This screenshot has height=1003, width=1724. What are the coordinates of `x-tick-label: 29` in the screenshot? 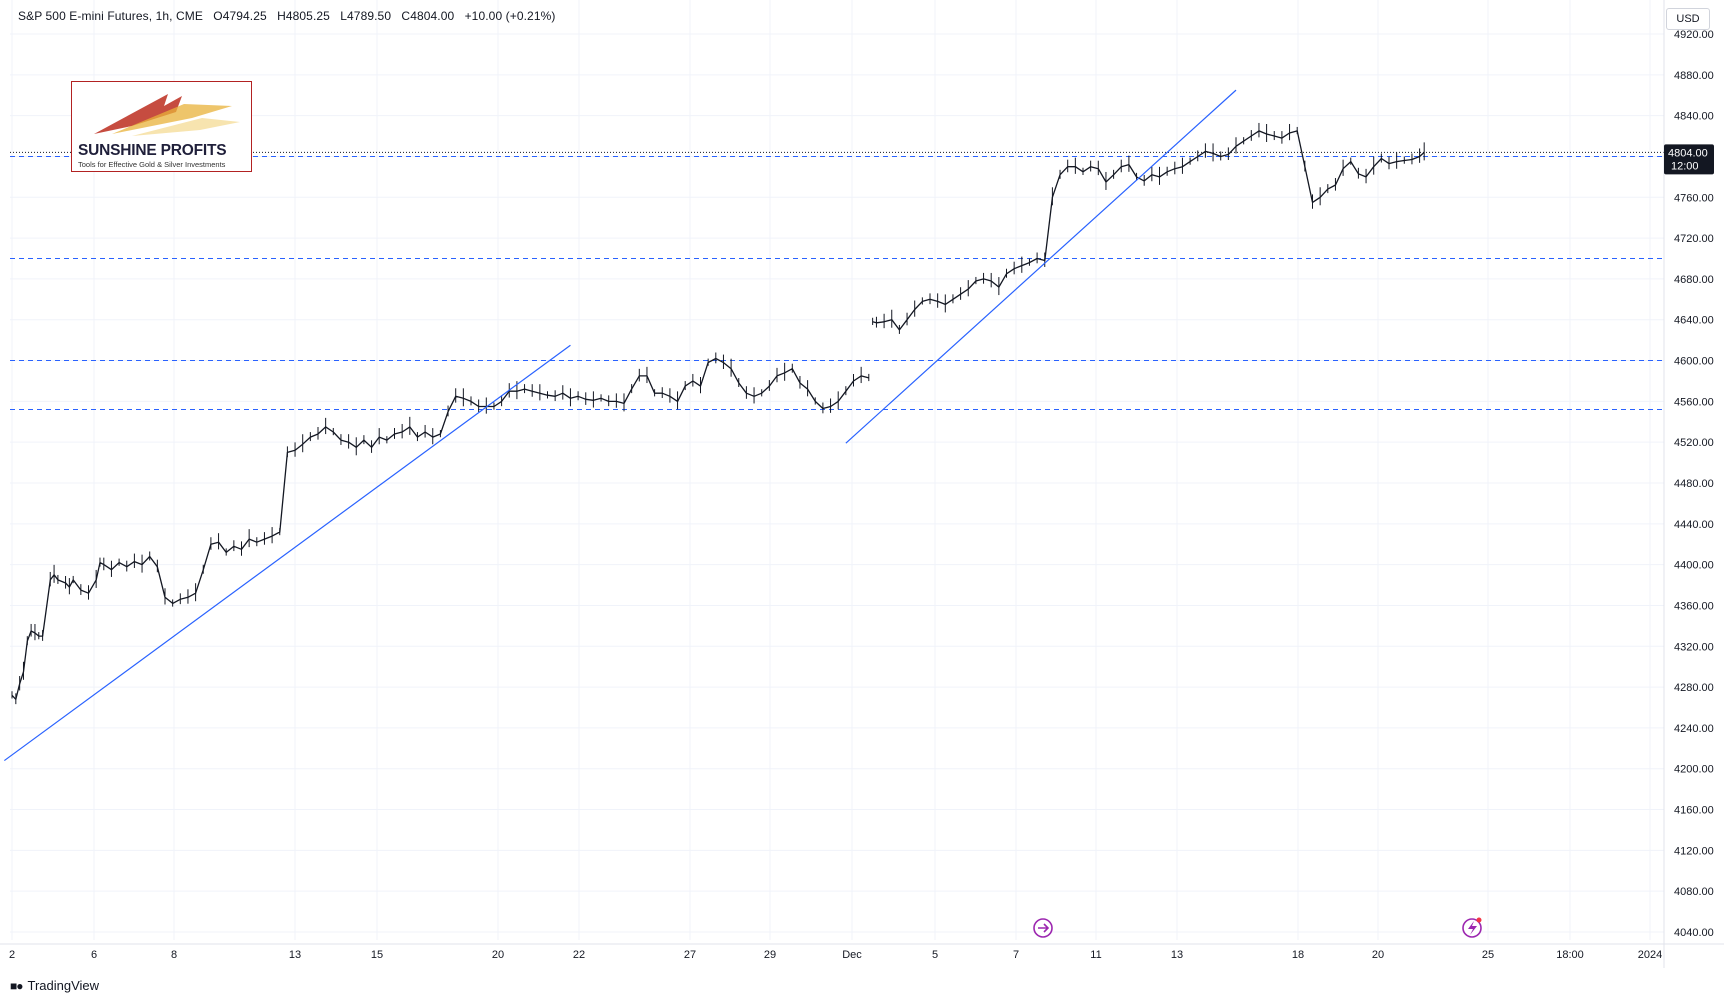 It's located at (770, 955).